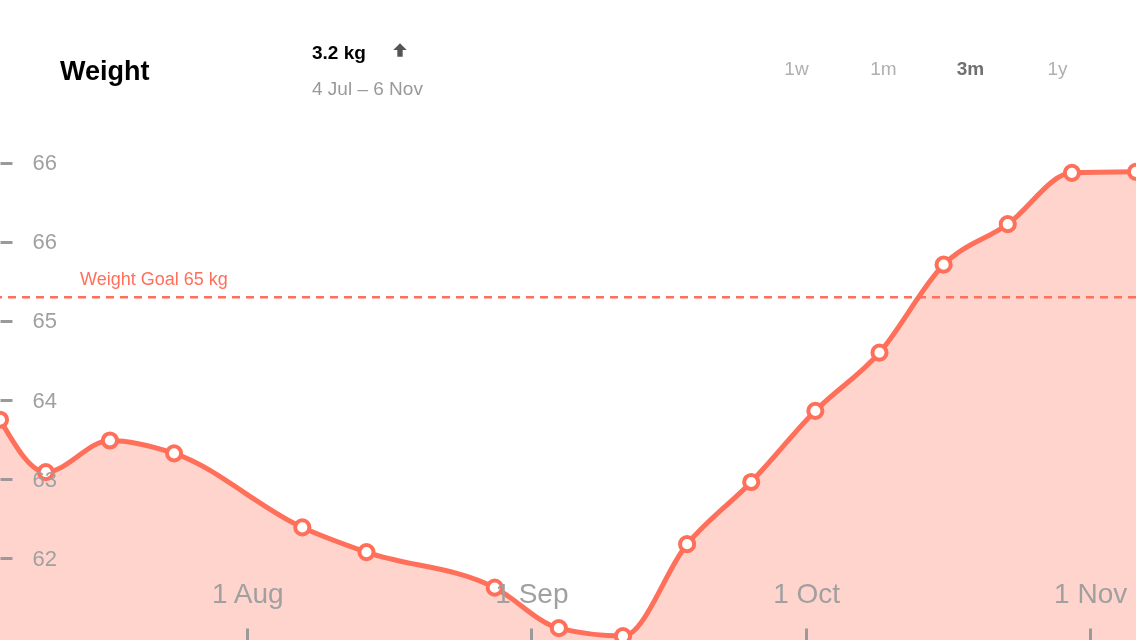  What do you see at coordinates (154, 279) in the screenshot?
I see `ref-line-label: Weight Goal 65 kg` at bounding box center [154, 279].